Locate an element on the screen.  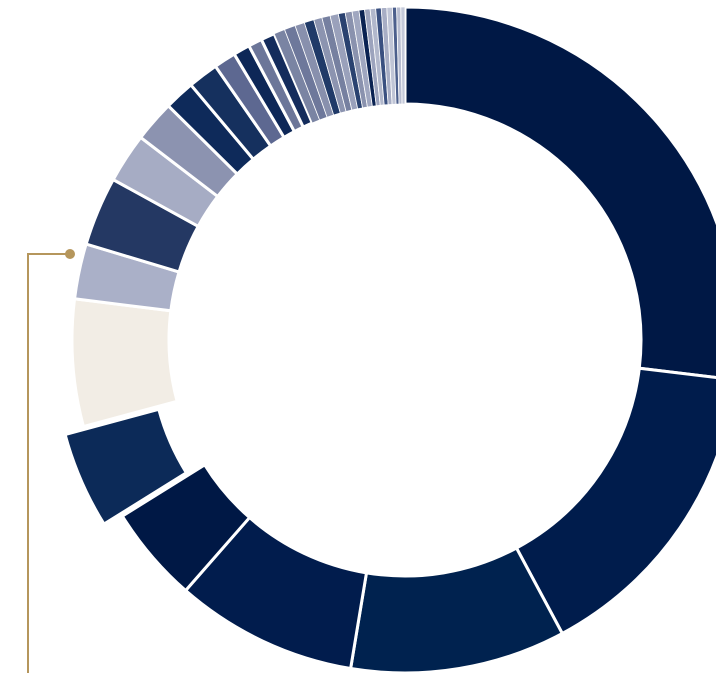
leader-dot is located at coordinates (70, 254).